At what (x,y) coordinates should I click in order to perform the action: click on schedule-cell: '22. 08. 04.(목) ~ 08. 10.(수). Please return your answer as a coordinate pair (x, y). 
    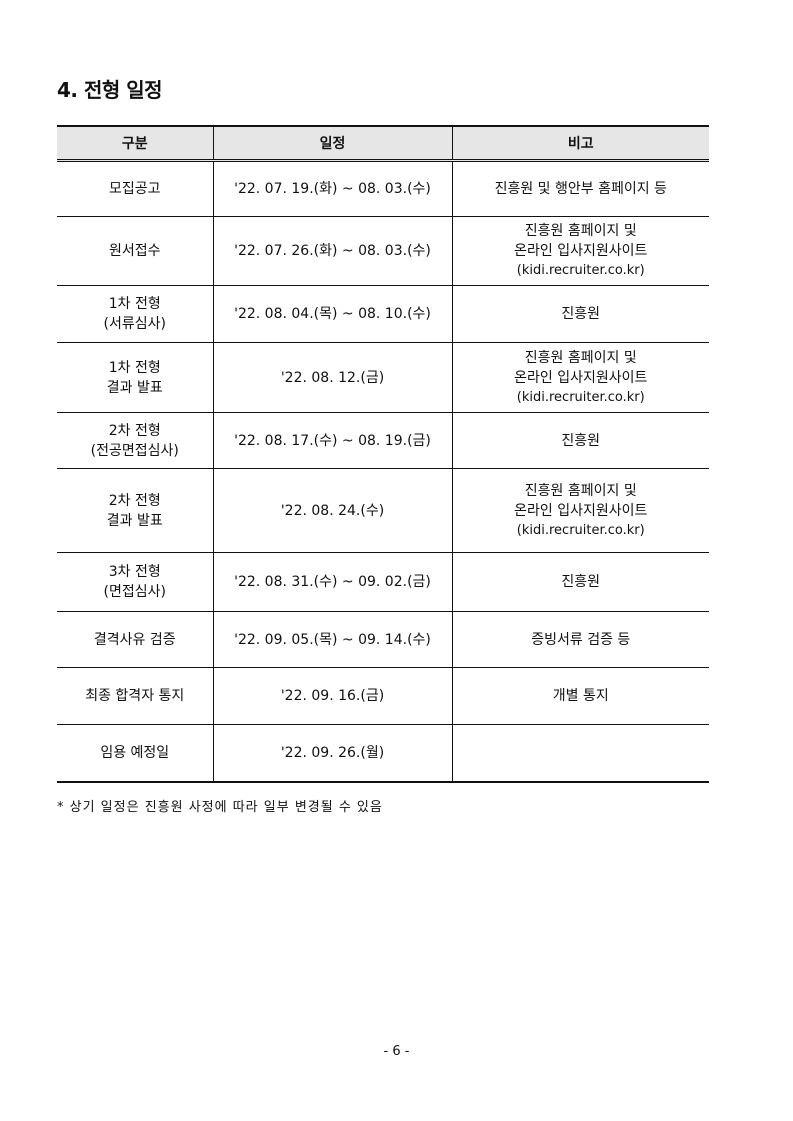
    Looking at the image, I should click on (332, 314).